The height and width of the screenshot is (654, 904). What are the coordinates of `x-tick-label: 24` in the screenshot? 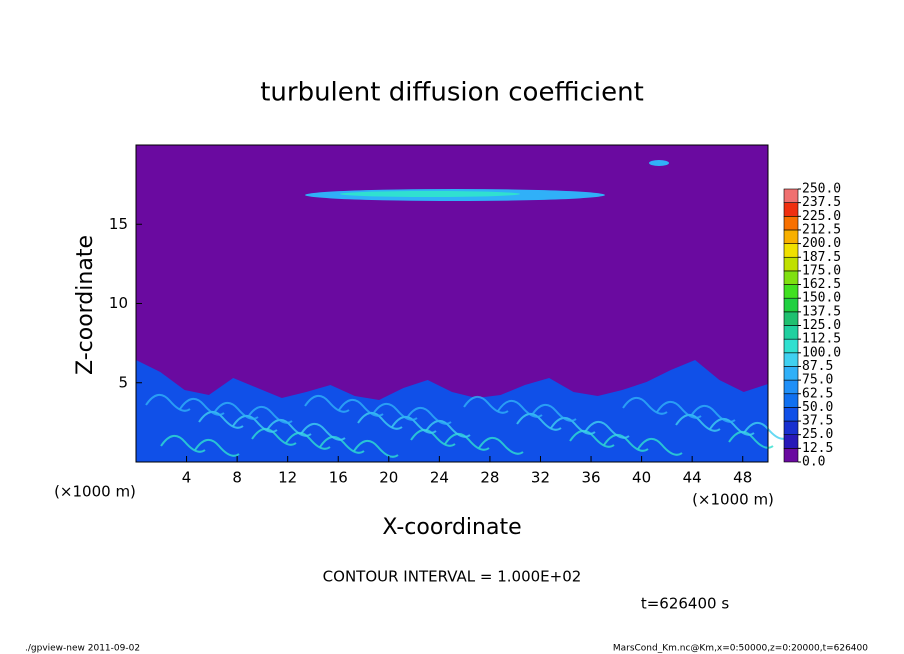 It's located at (439, 478).